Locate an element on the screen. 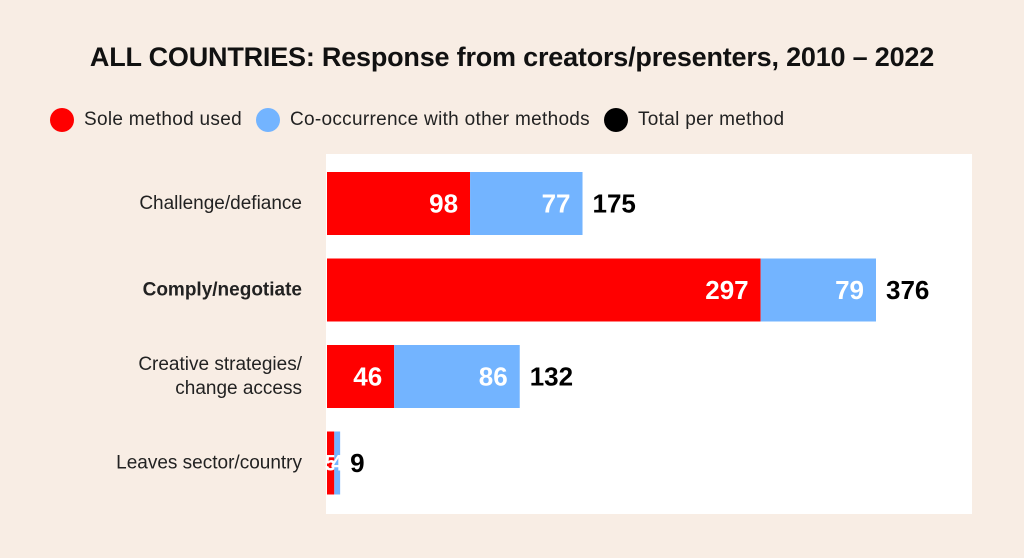 This screenshot has width=1024, height=558. data-label: 98 is located at coordinates (443, 204).